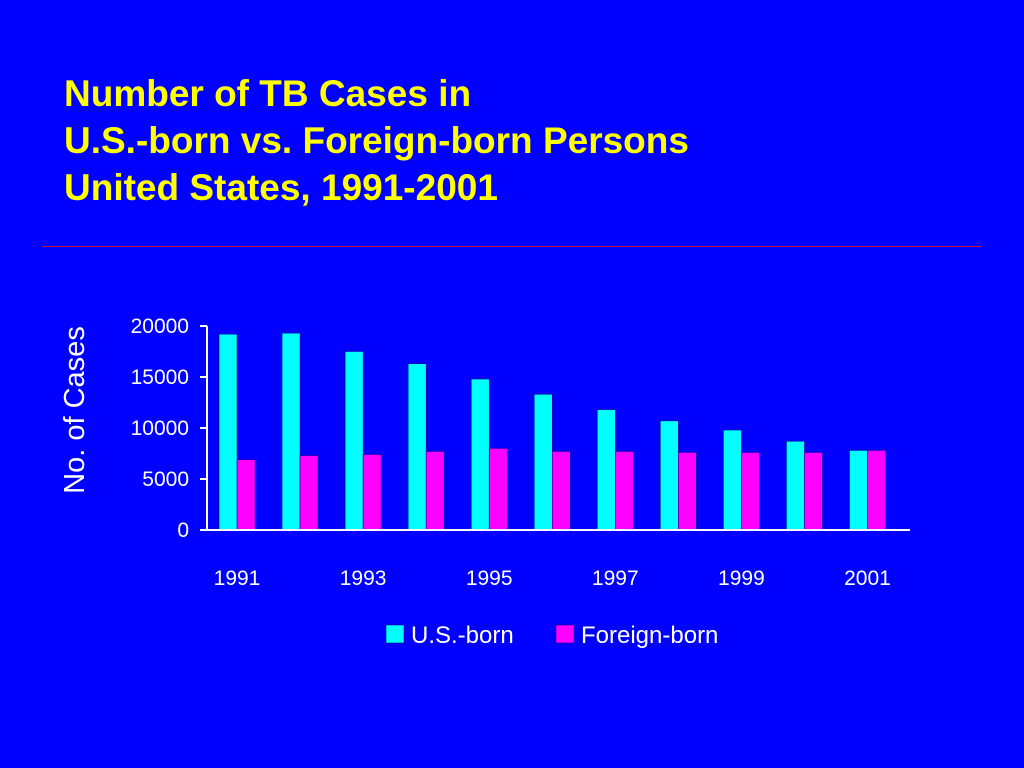  Describe the element at coordinates (75, 410) in the screenshot. I see `y-axis-title: No. of Cases` at that location.